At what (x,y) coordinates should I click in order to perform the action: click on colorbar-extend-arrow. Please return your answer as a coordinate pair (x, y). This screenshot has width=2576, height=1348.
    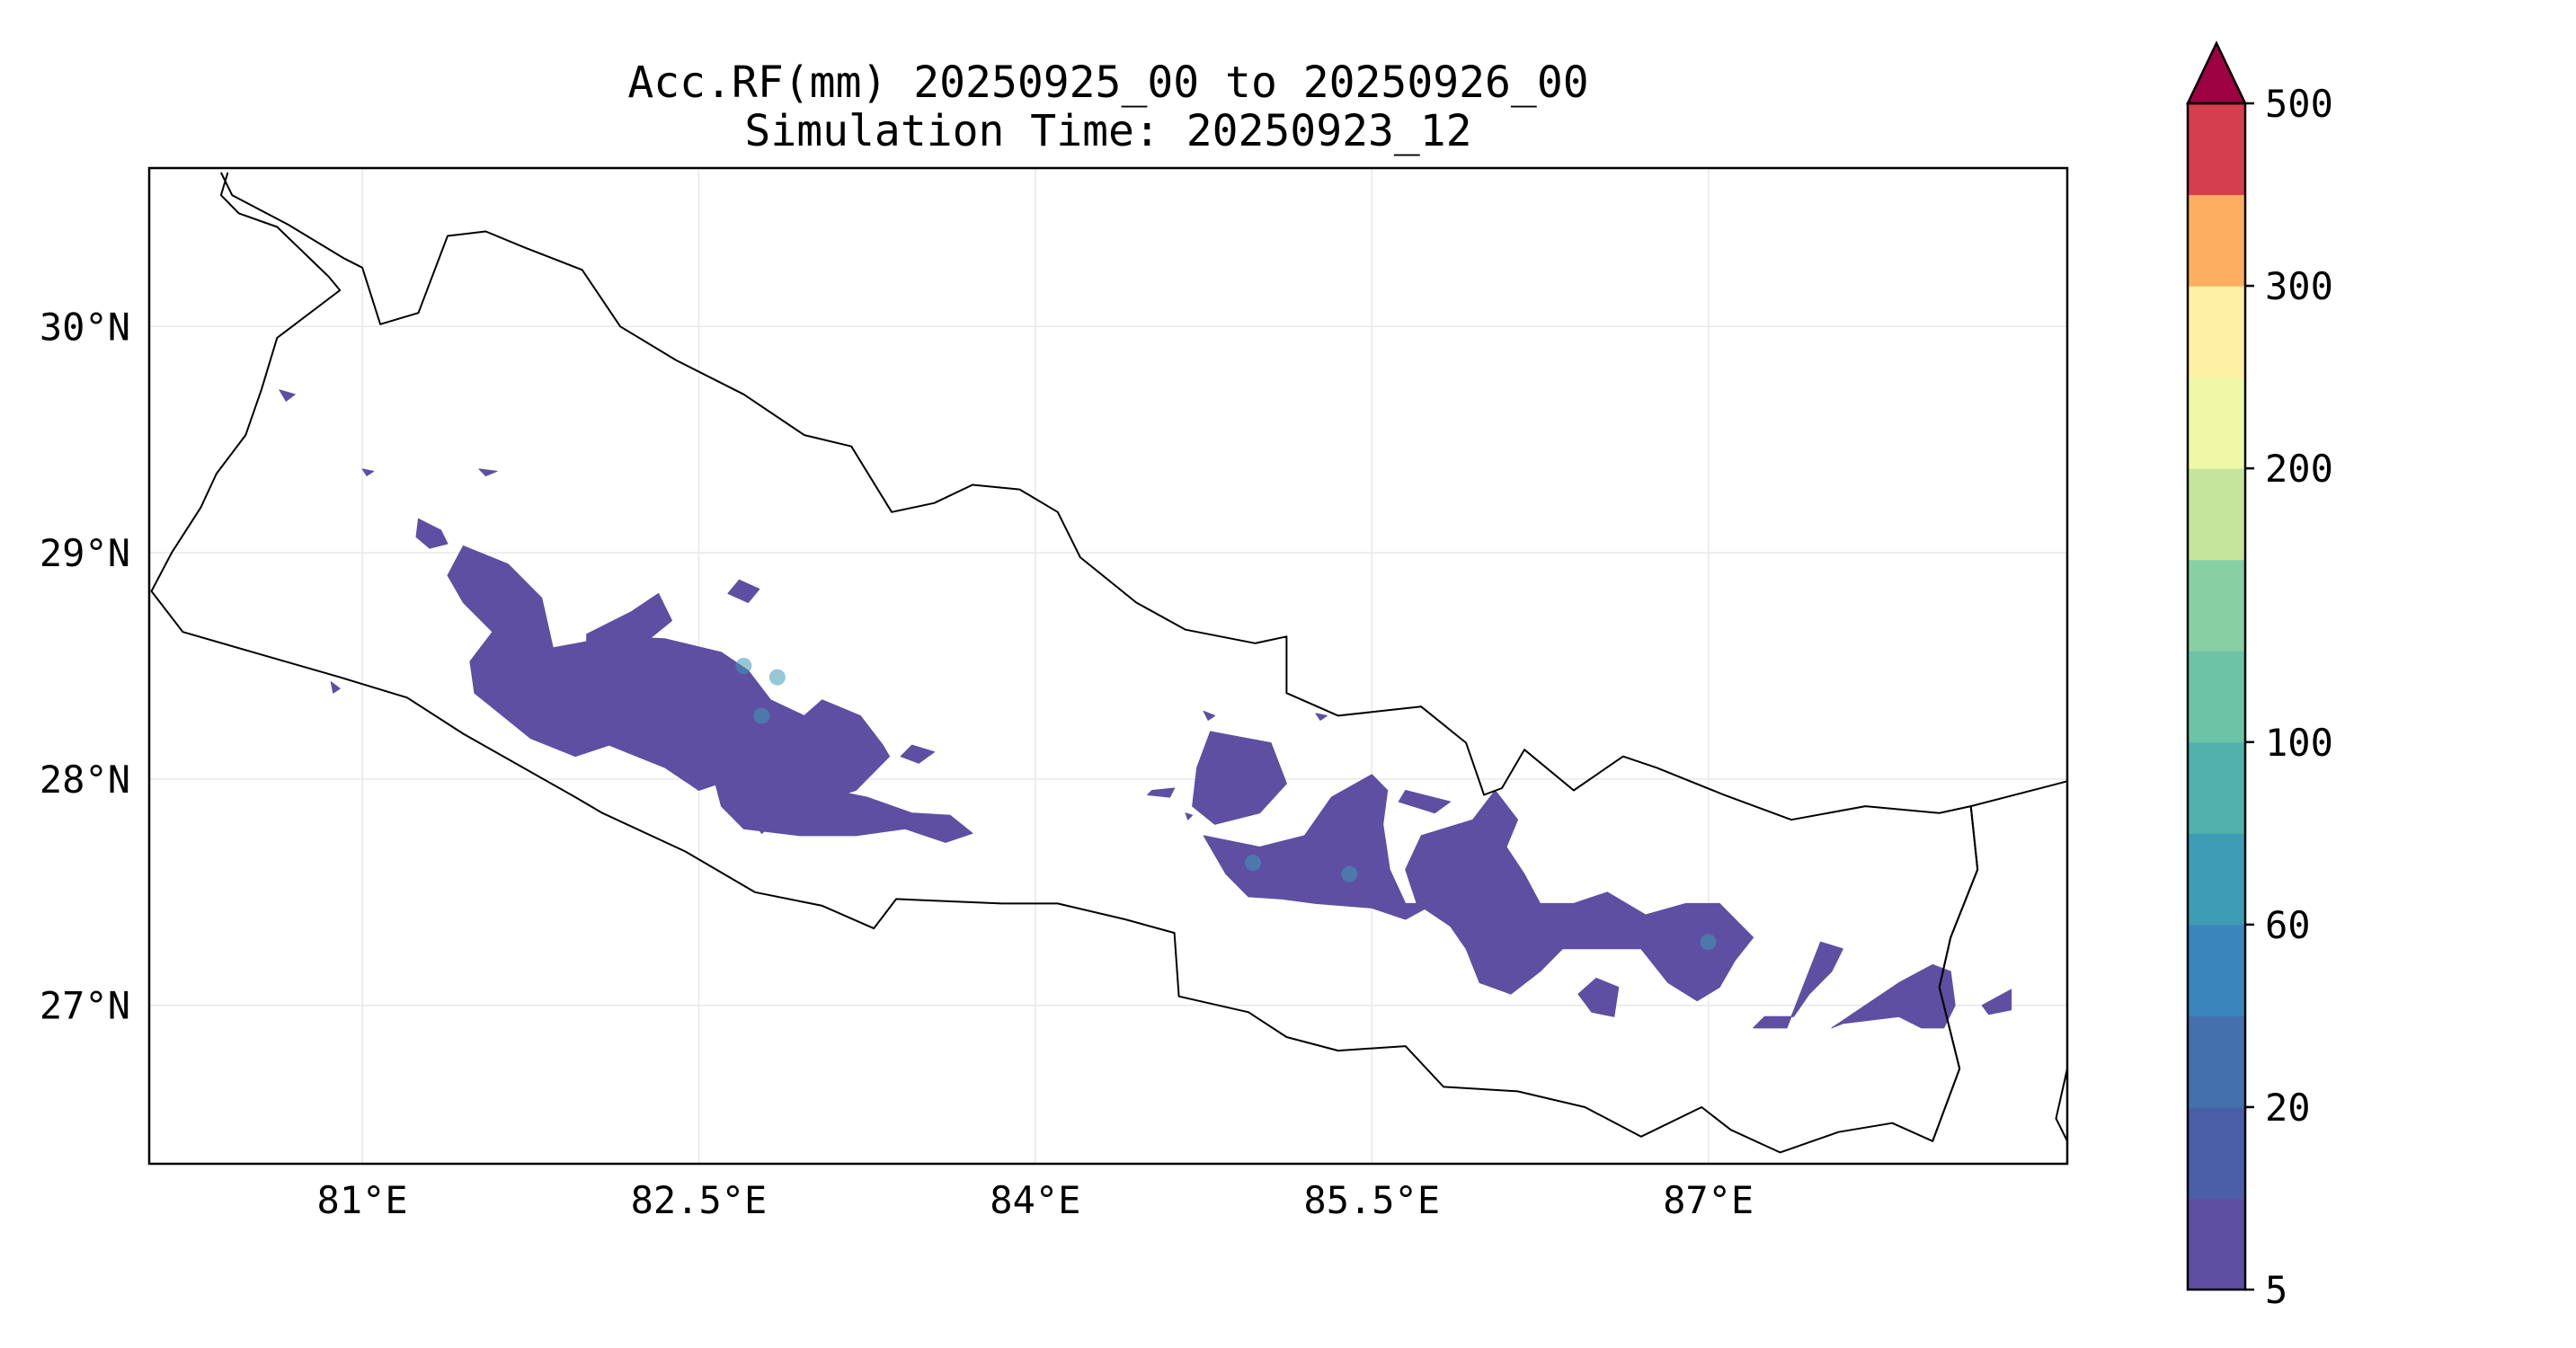
    Looking at the image, I should click on (2216, 72).